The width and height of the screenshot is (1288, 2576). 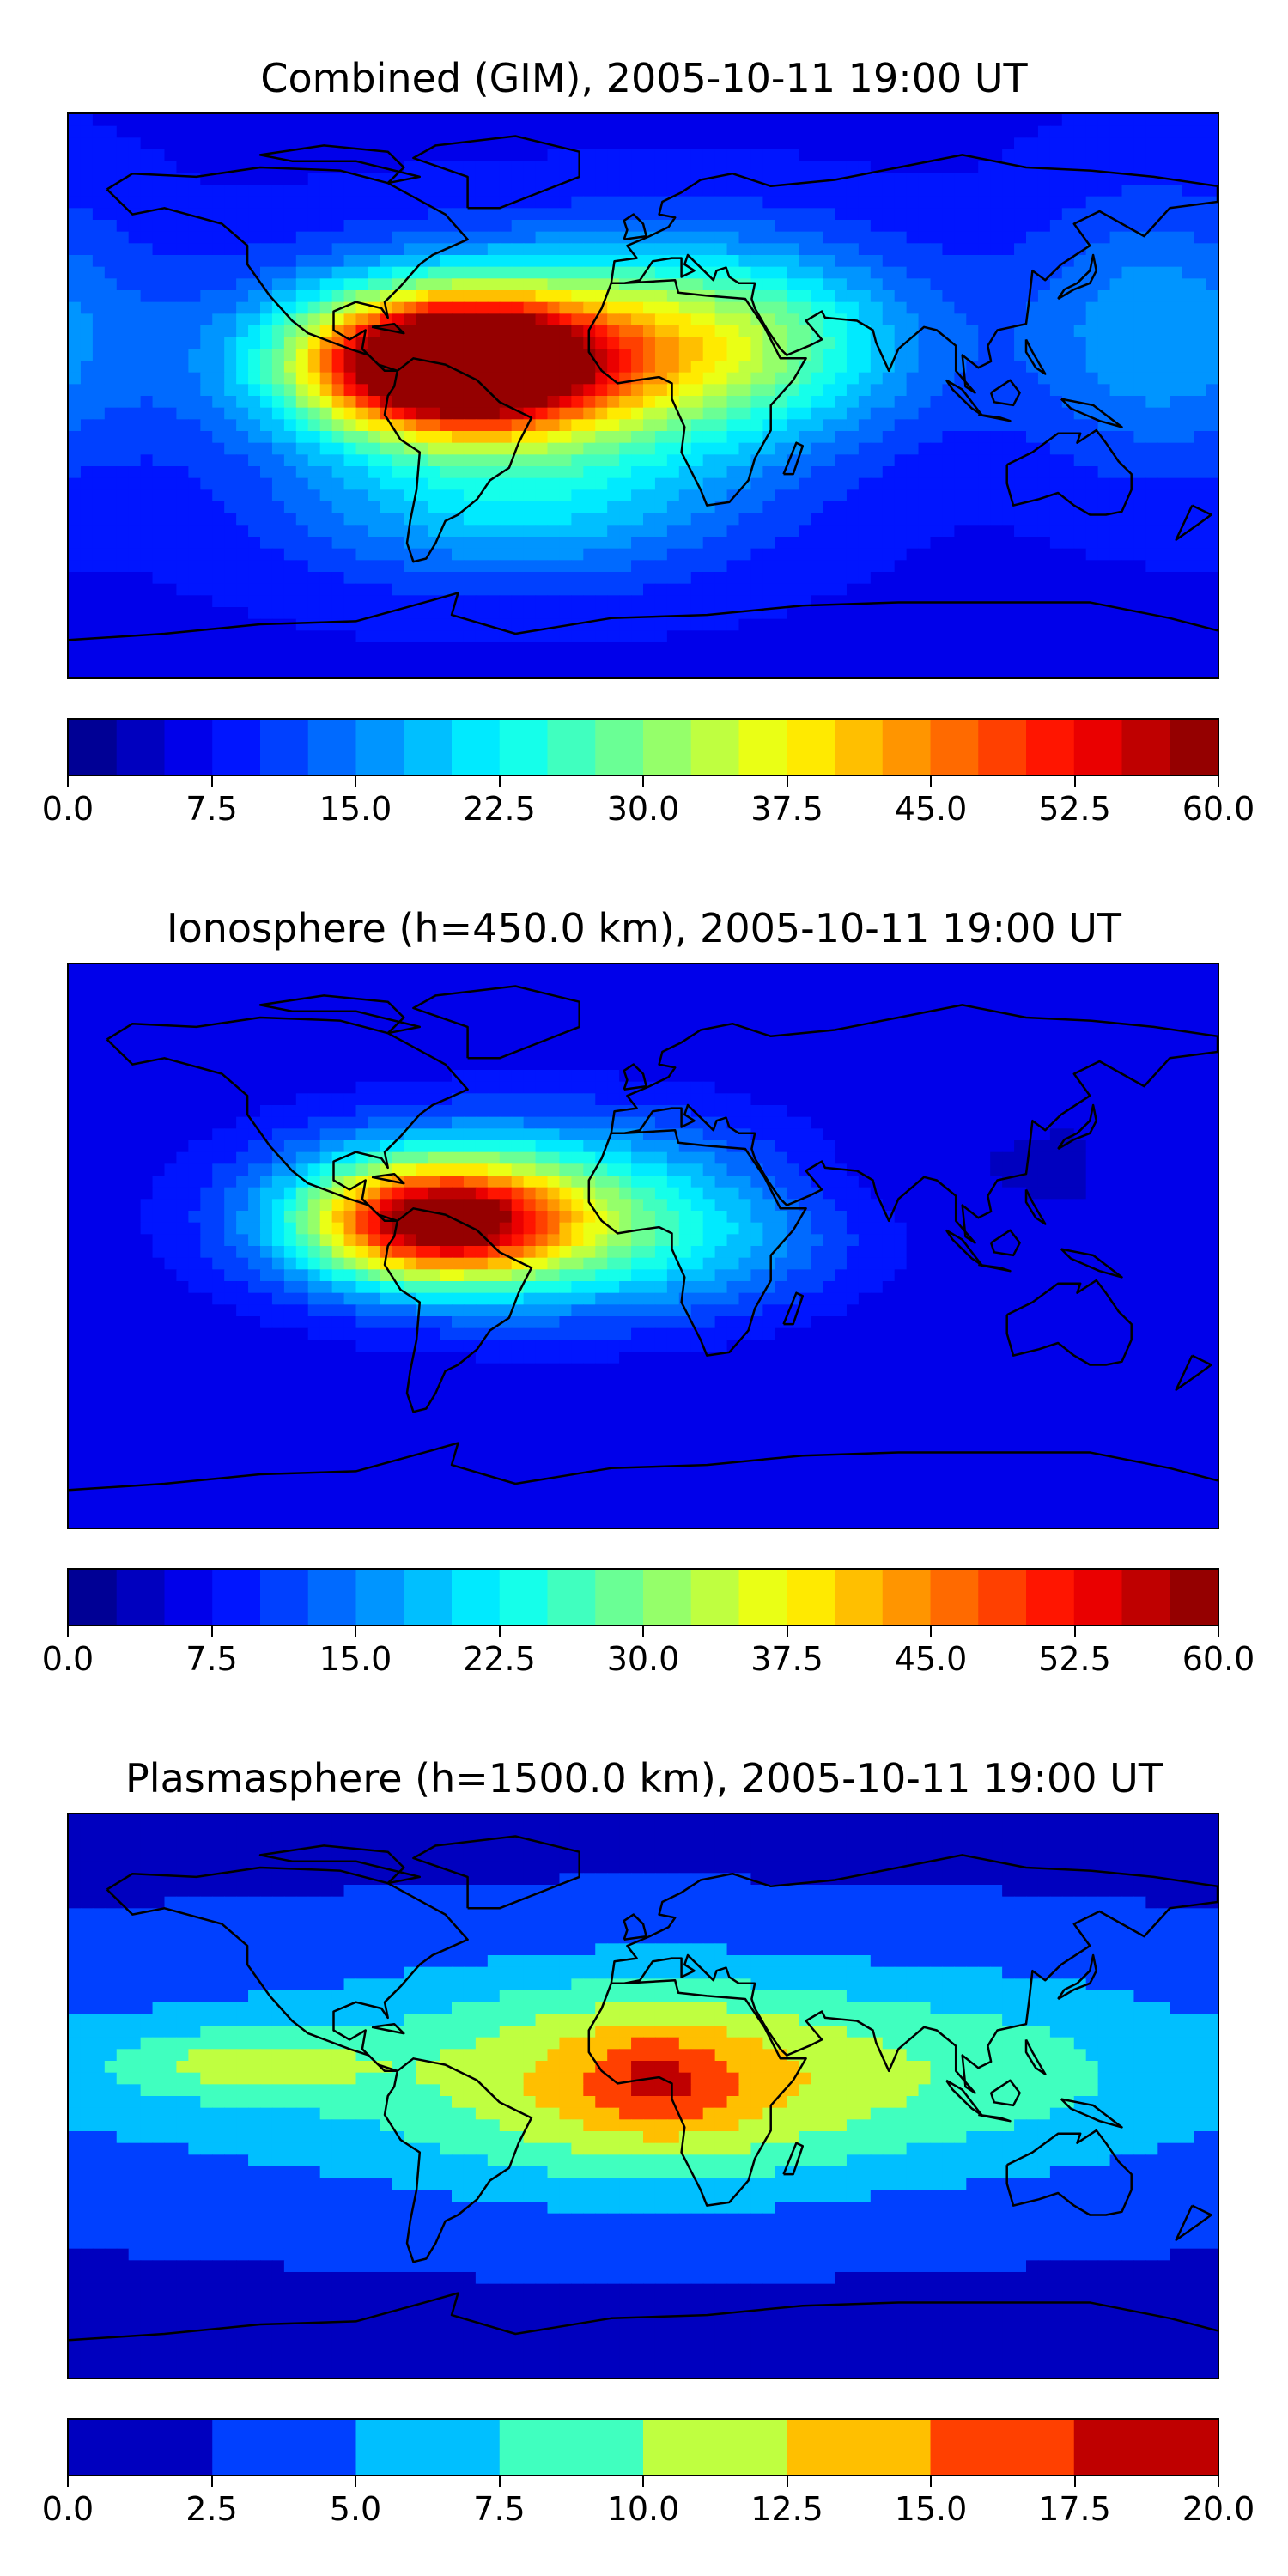 I want to click on tick-label: 37.5, so click(x=786, y=809).